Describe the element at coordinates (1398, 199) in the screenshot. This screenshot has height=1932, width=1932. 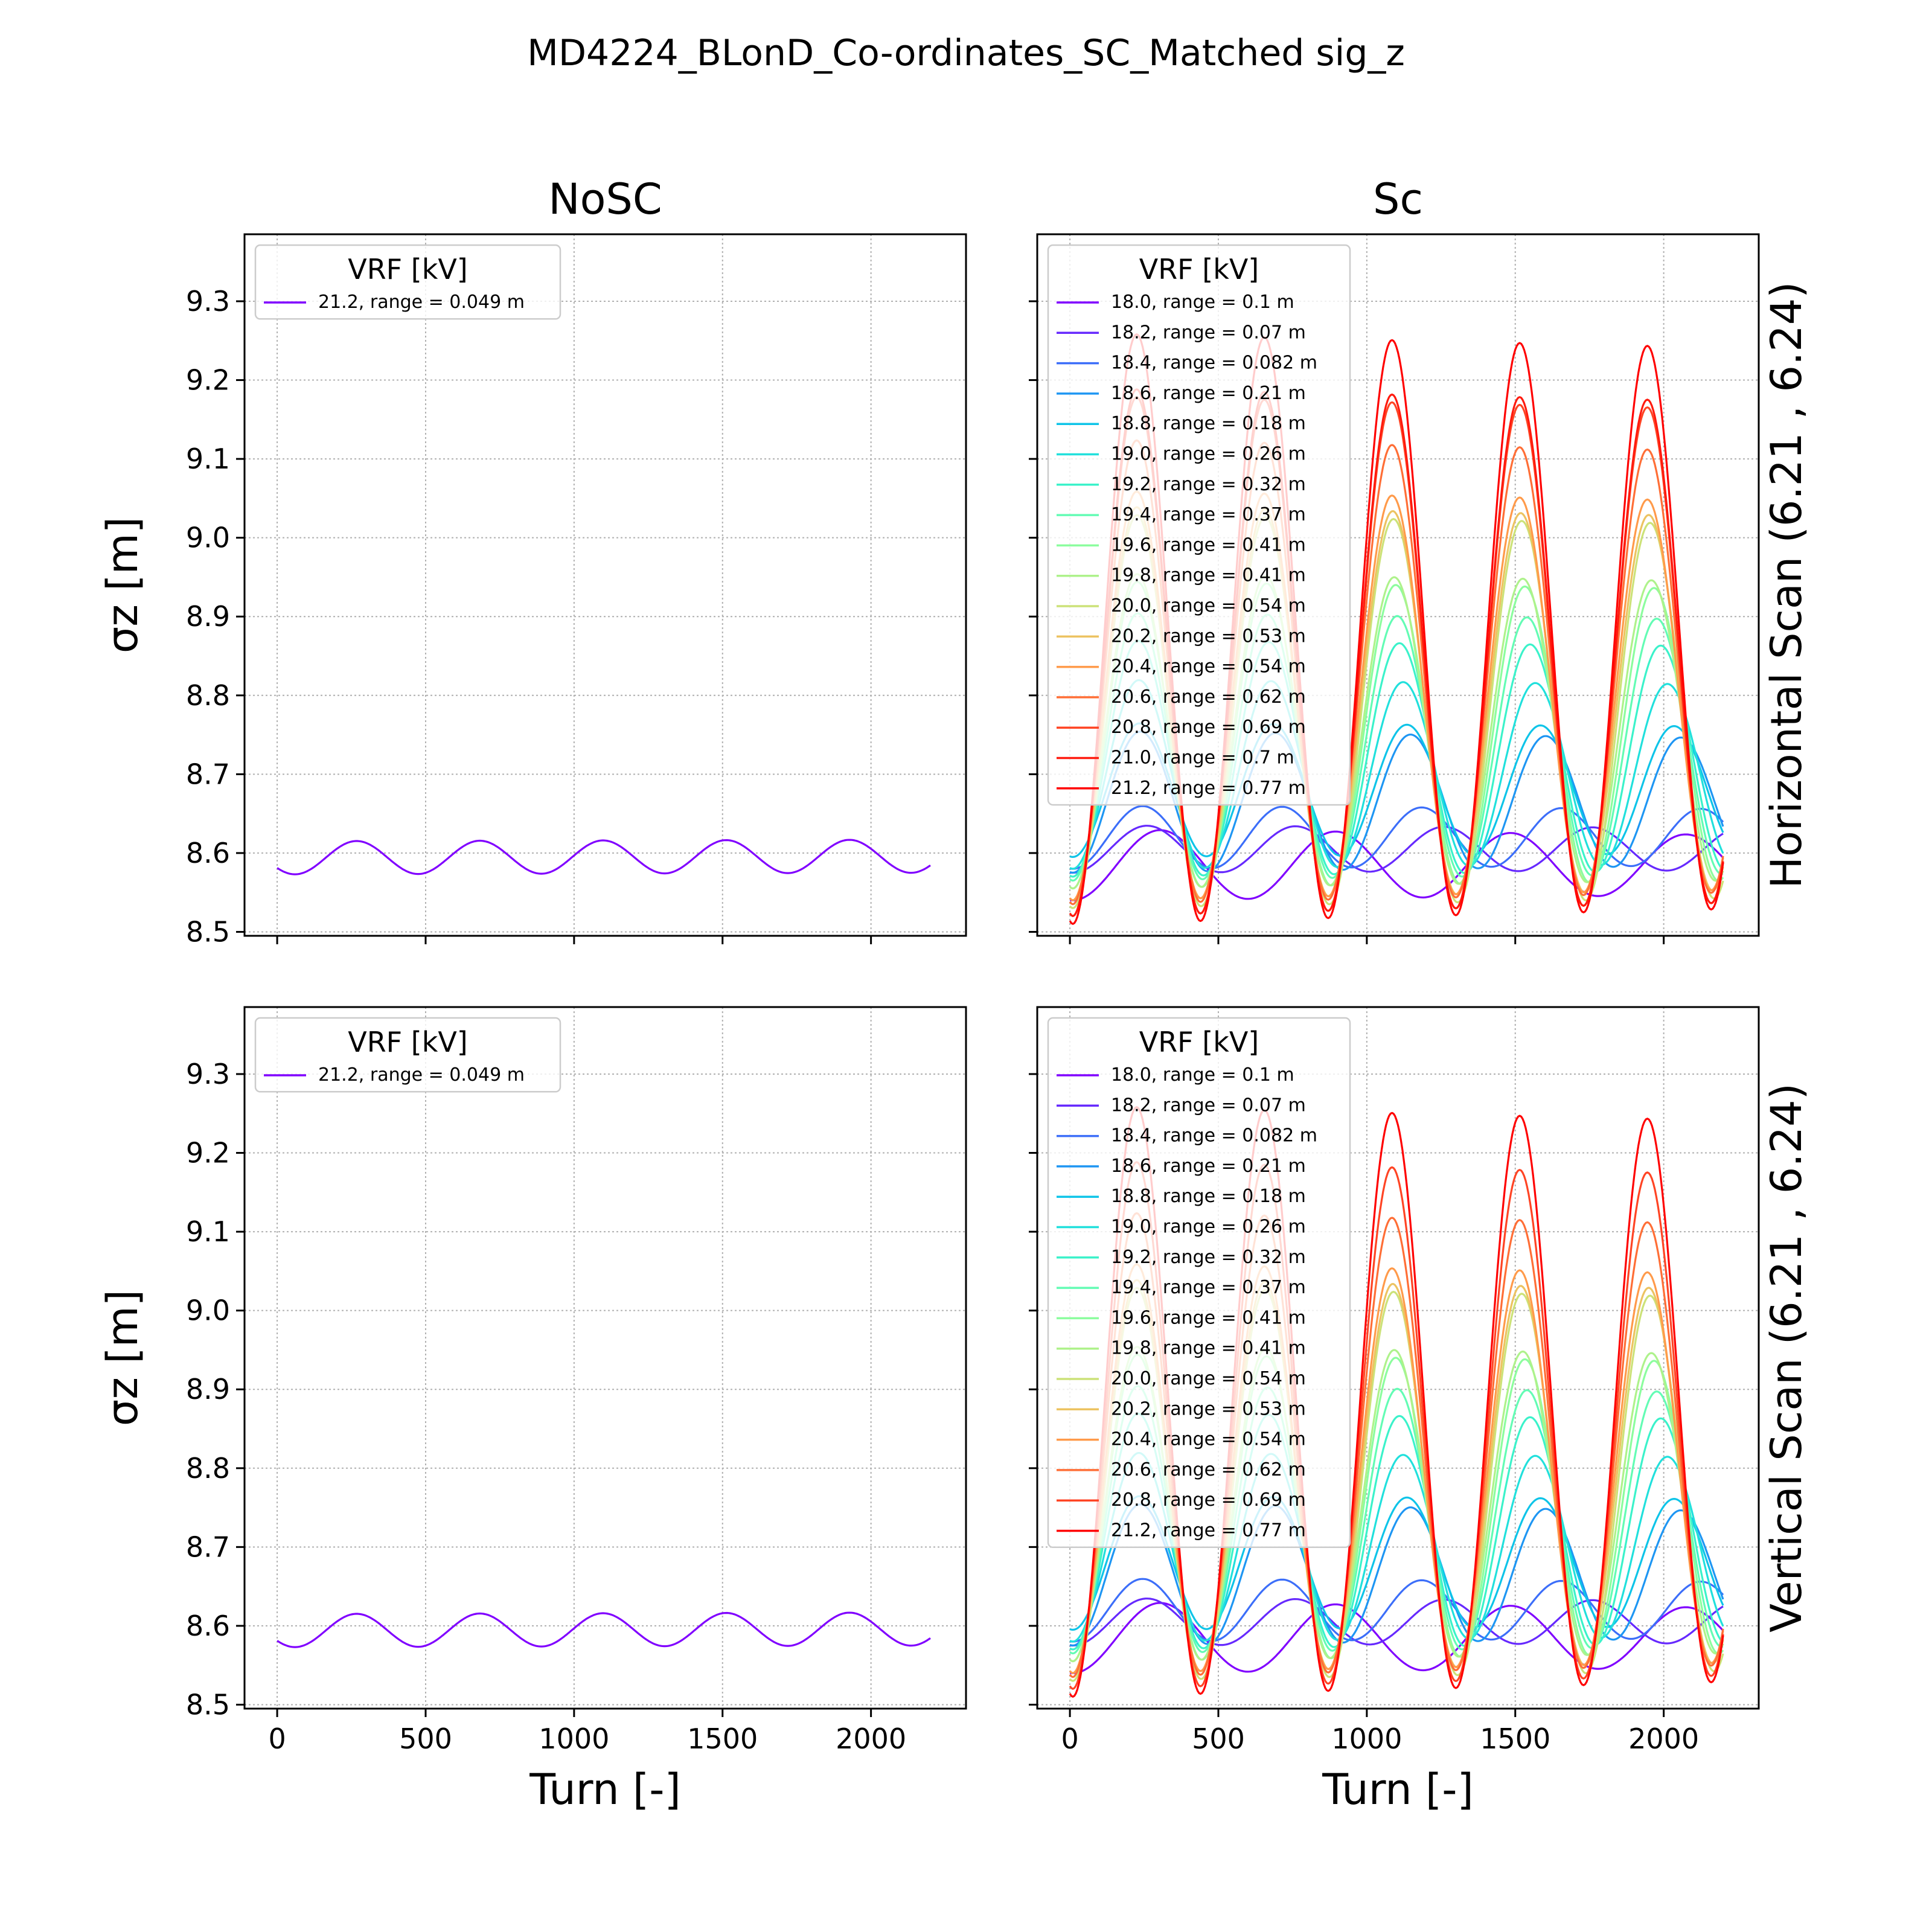
I see `axes-title: Sc` at that location.